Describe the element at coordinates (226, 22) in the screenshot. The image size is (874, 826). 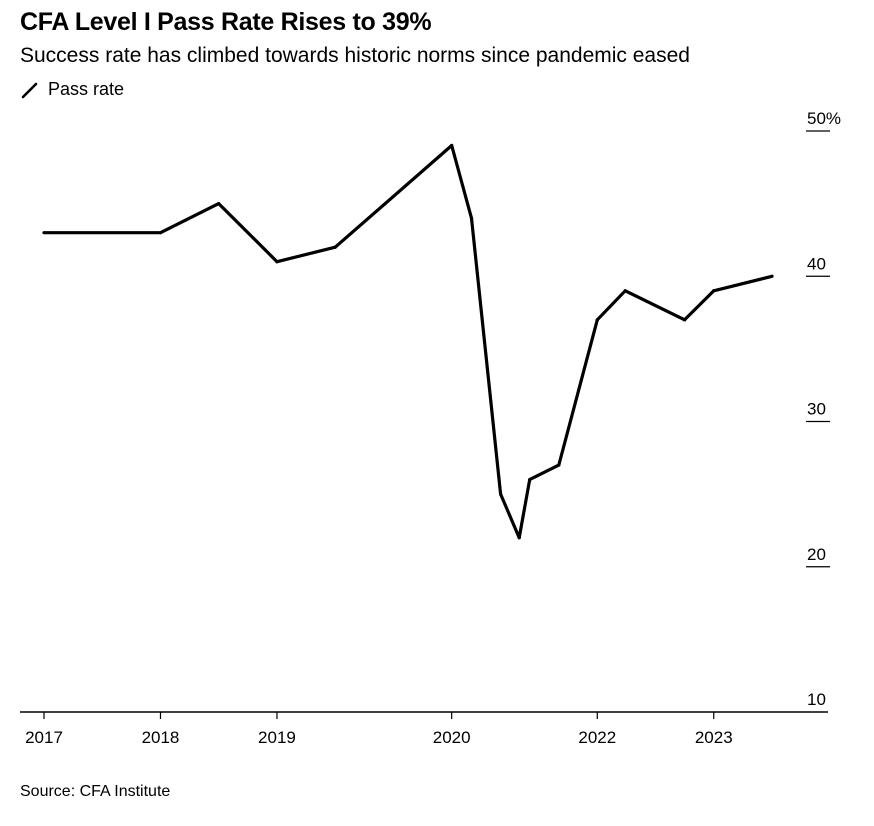
I see `chart-title: CFA Level I Pass Rate Rises to 39%` at that location.